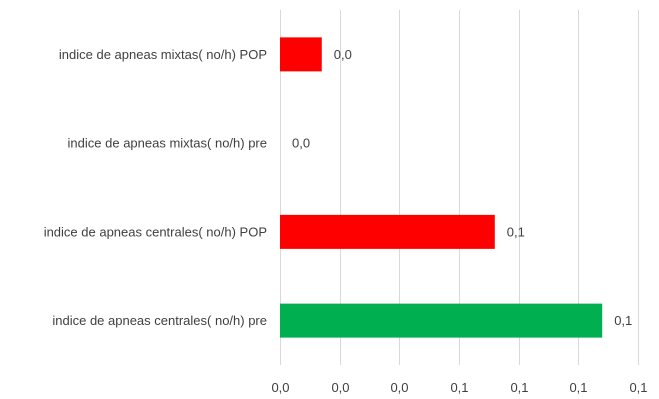 The width and height of the screenshot is (659, 399). What do you see at coordinates (399, 387) in the screenshot?
I see `x-tick-label-2: 0,0` at bounding box center [399, 387].